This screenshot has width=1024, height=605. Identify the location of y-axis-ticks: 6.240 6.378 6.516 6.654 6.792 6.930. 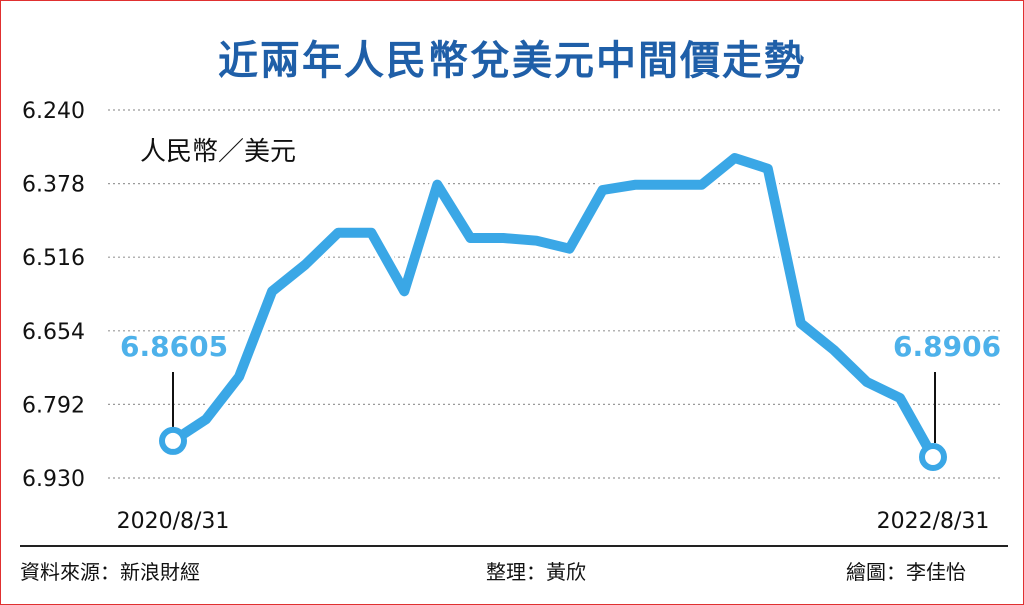
(53, 295).